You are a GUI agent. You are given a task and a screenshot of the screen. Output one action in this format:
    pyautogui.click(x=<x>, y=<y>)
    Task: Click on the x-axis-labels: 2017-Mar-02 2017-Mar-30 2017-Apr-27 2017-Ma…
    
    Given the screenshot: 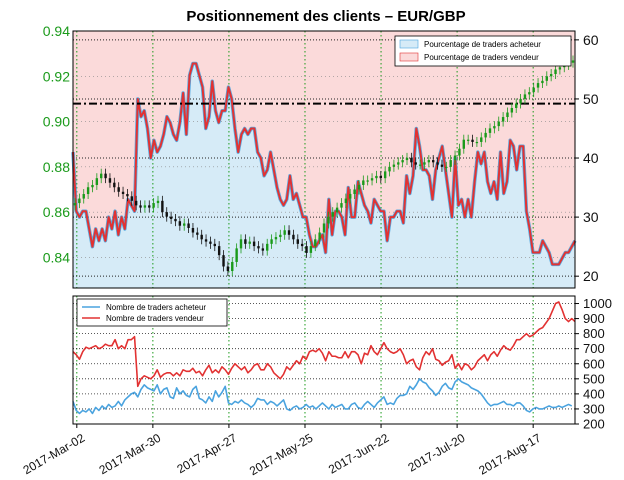 What is the action you would take?
    pyautogui.click(x=282, y=451)
    